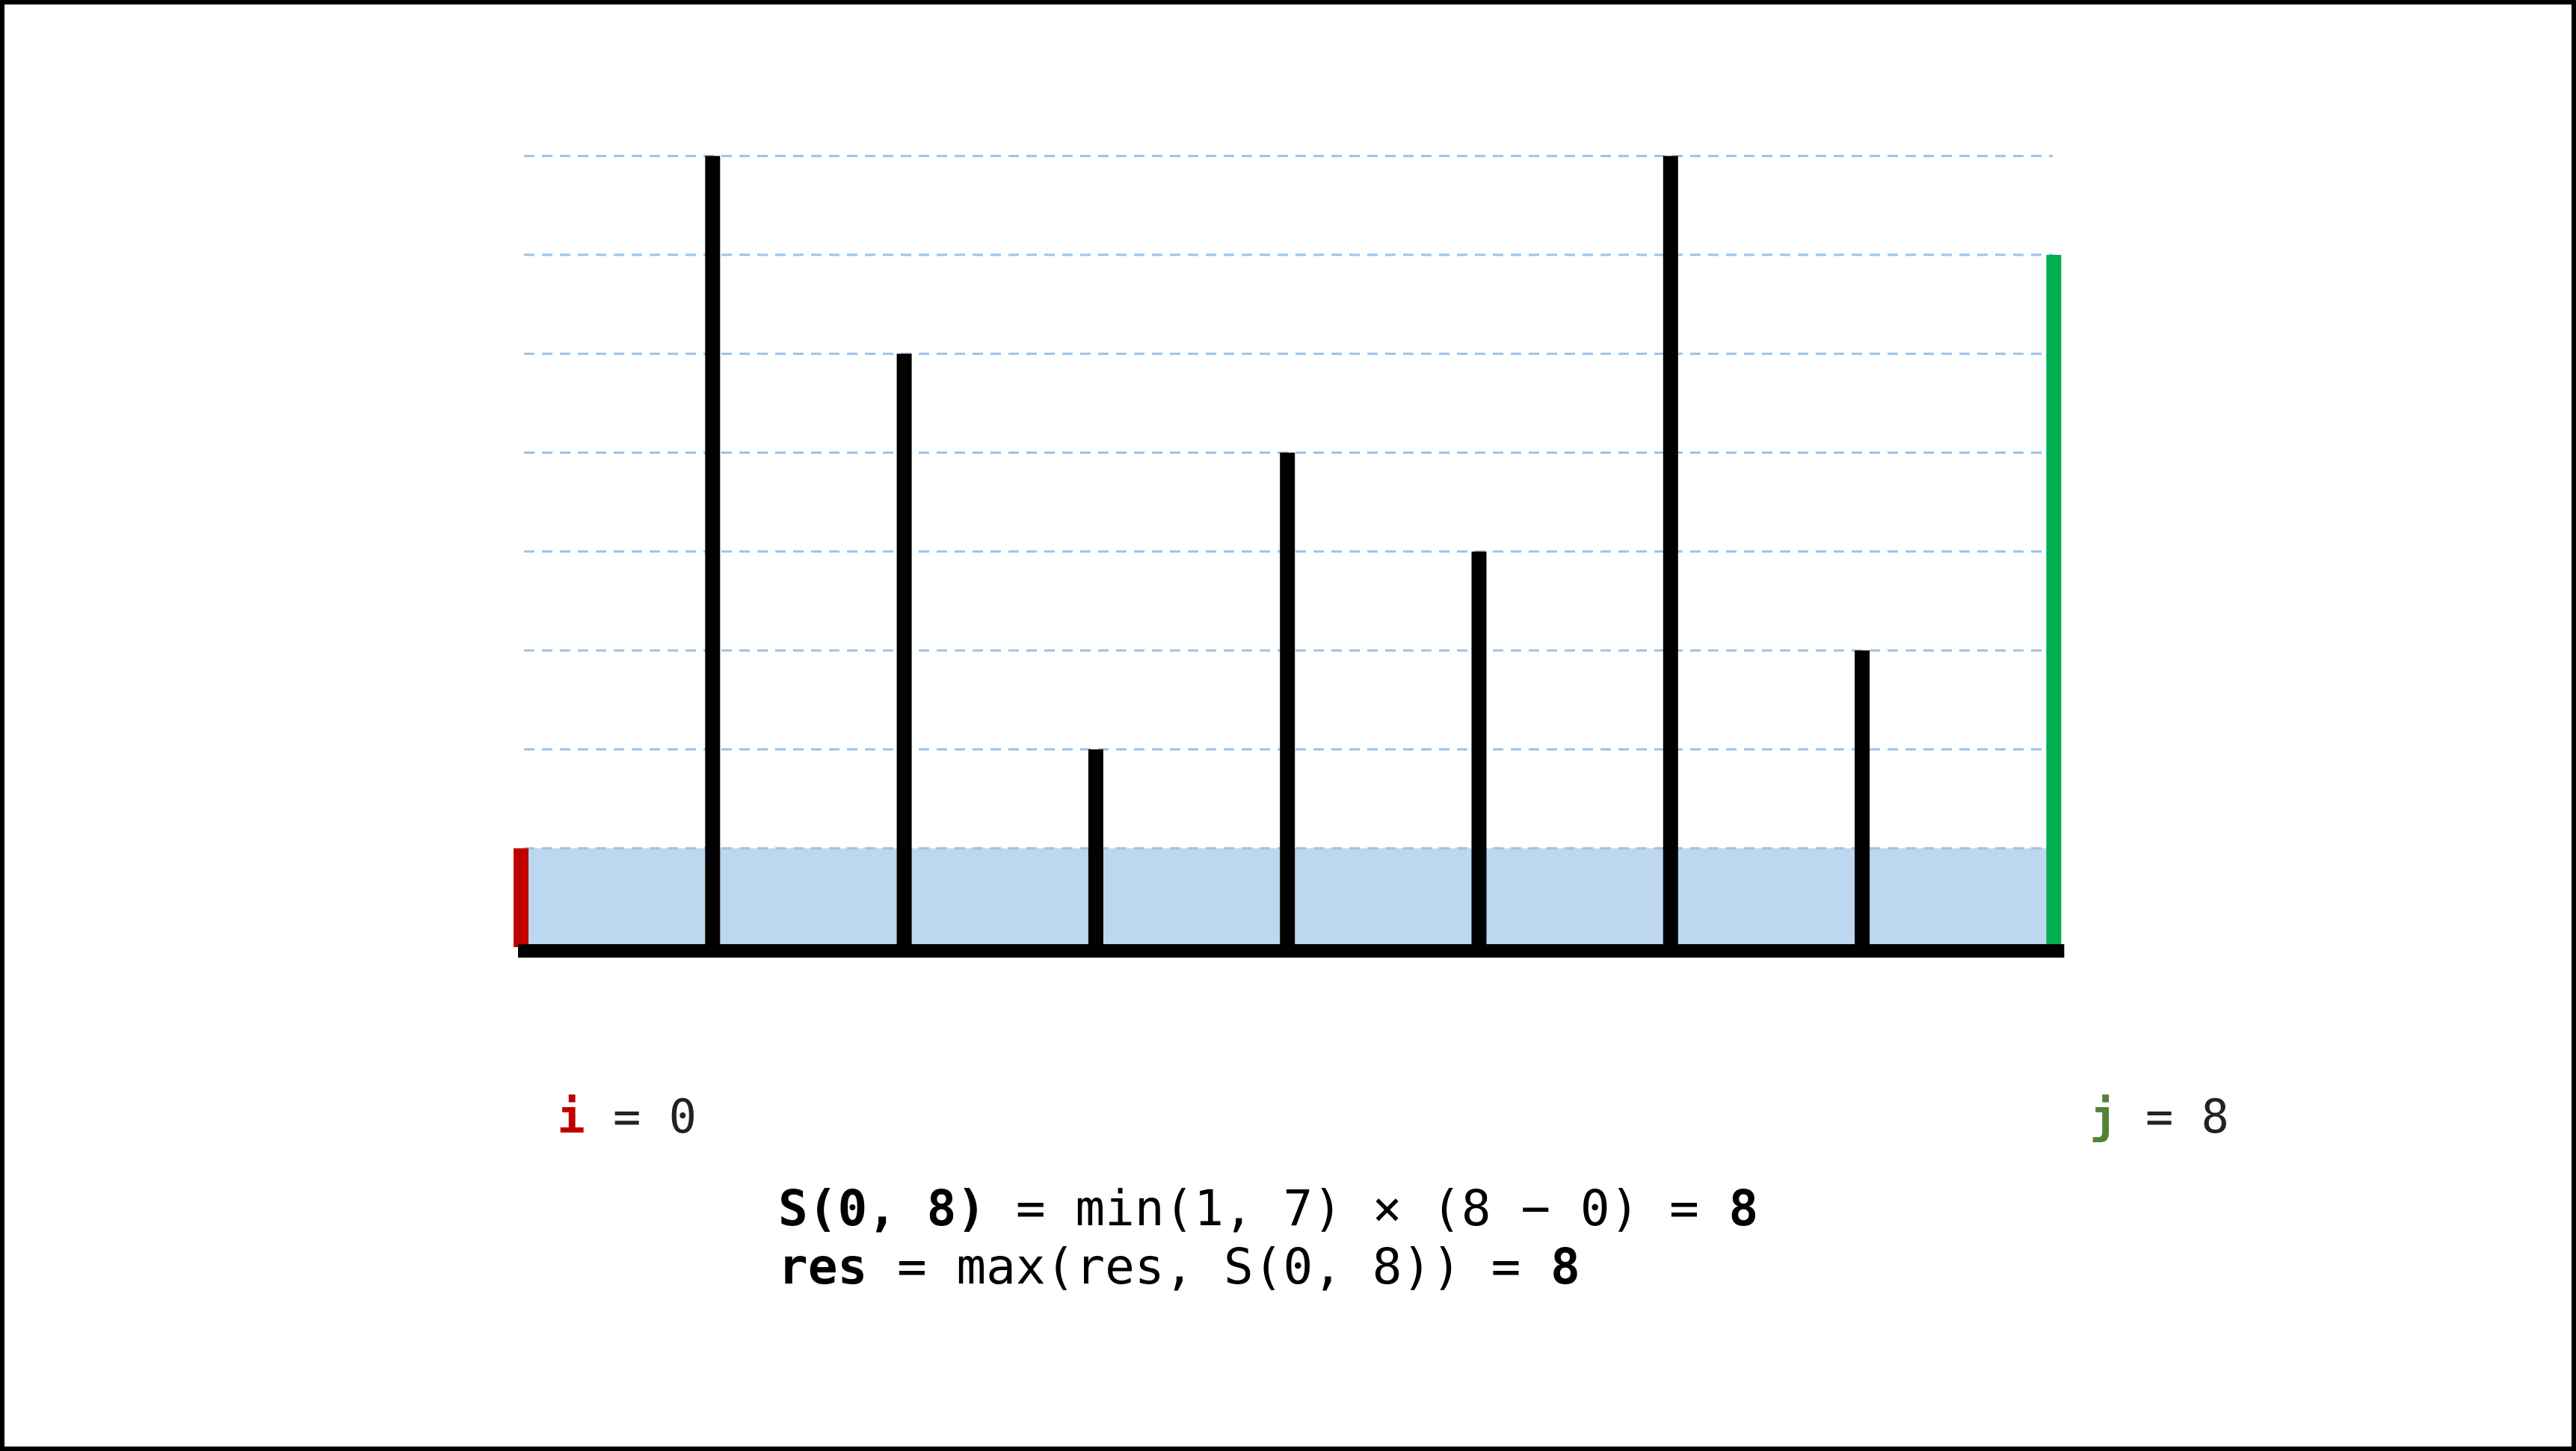 This screenshot has width=2576, height=1451. I want to click on i-pointer-label: i = 0, so click(571, 1117).